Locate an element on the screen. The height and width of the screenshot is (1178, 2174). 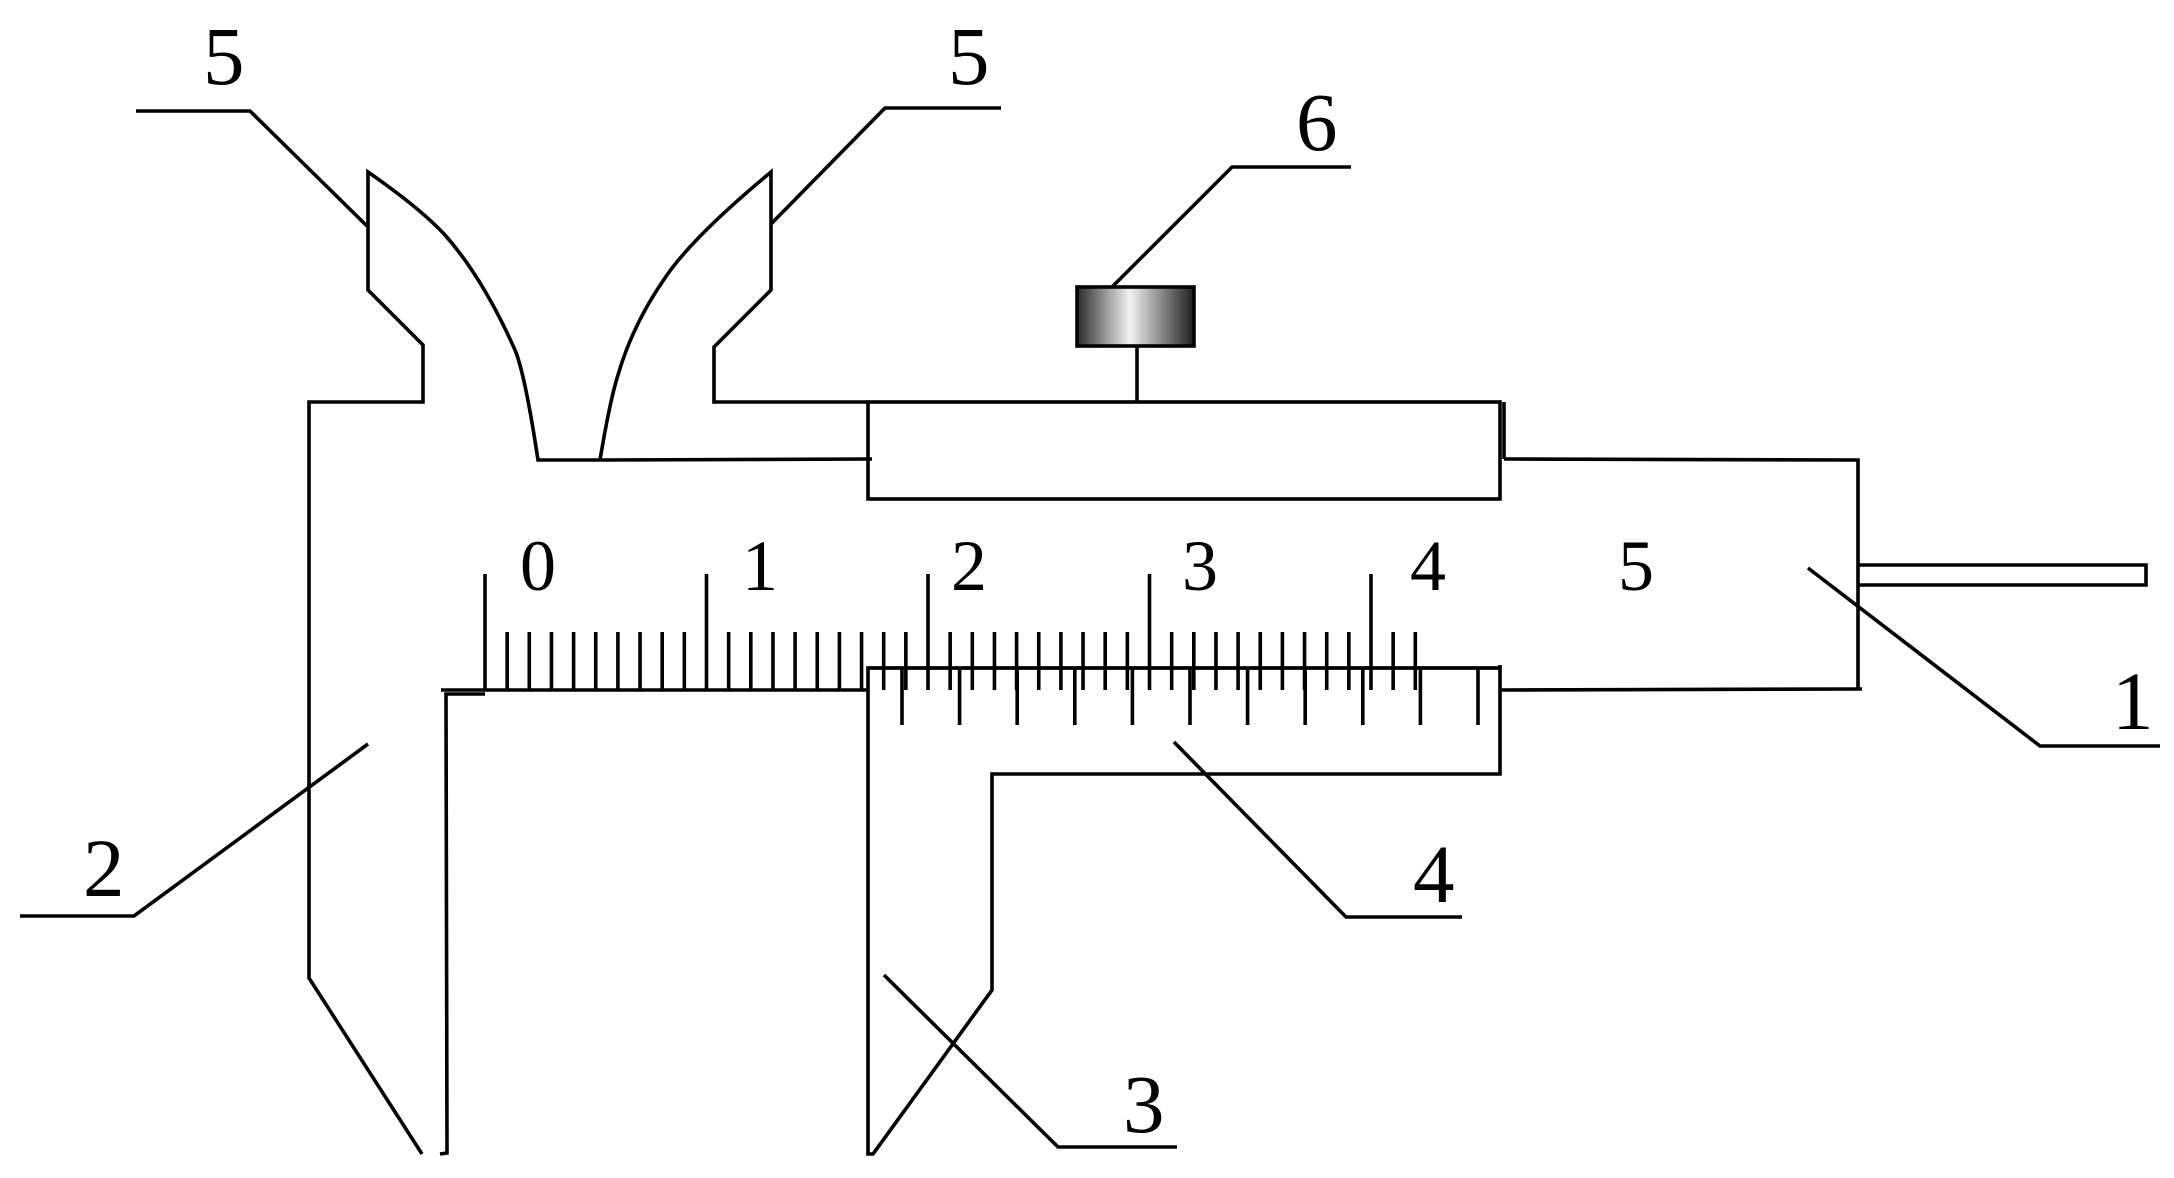
locking-screw-head is located at coordinates (1135, 316).